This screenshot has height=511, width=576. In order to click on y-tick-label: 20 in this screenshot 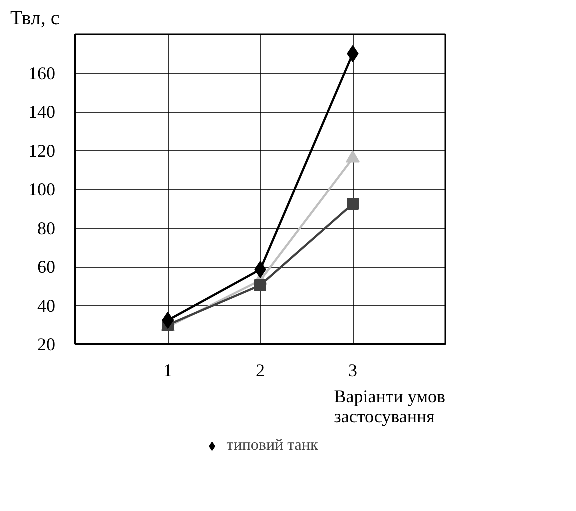, I will do `click(47, 344)`.